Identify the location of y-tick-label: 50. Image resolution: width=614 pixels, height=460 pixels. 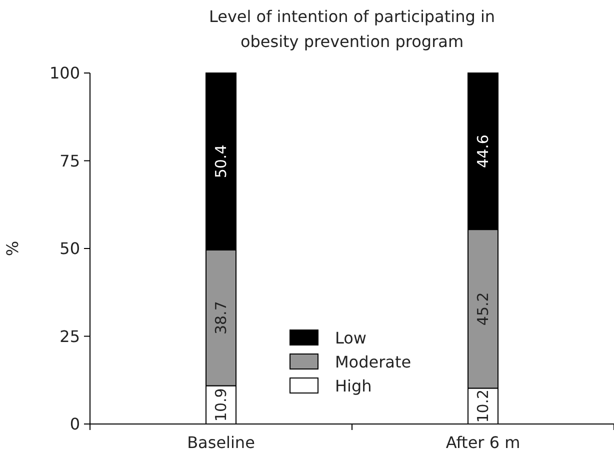
(70, 248).